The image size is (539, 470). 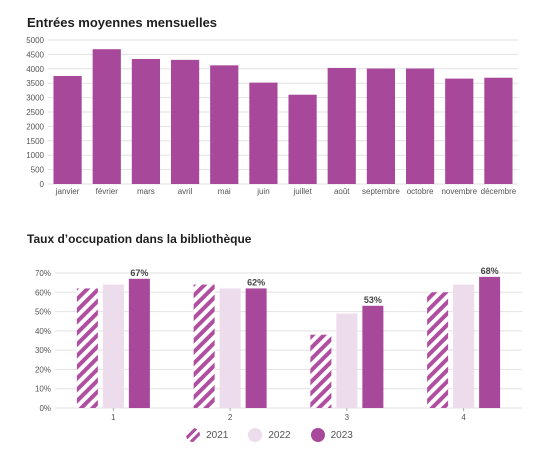 What do you see at coordinates (43, 312) in the screenshot?
I see `y-tick-label: 50%` at bounding box center [43, 312].